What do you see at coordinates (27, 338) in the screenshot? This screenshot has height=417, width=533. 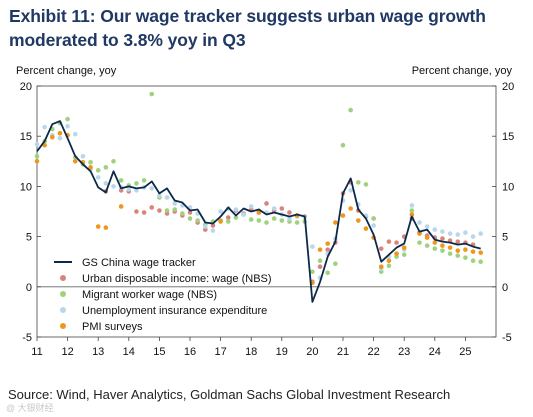 I see `y-tick-label-left: -5` at bounding box center [27, 338].